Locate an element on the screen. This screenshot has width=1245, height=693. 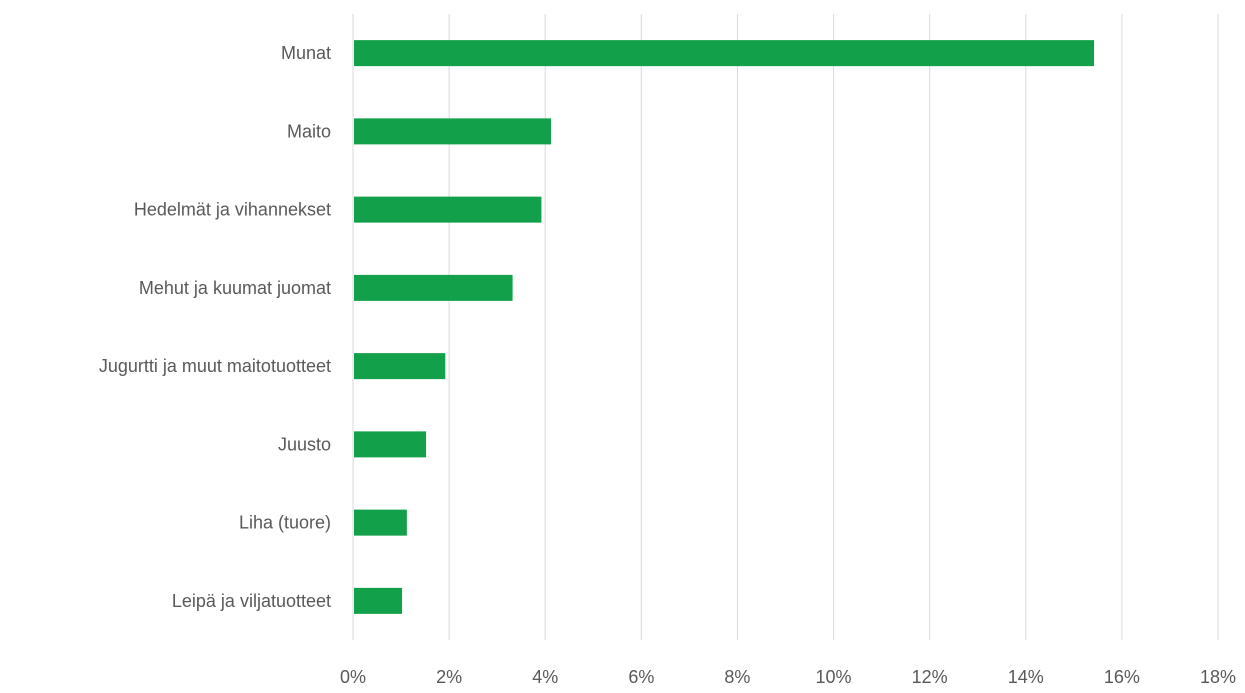
category-label: Hedelmät ja vihannekset is located at coordinates (232, 210).